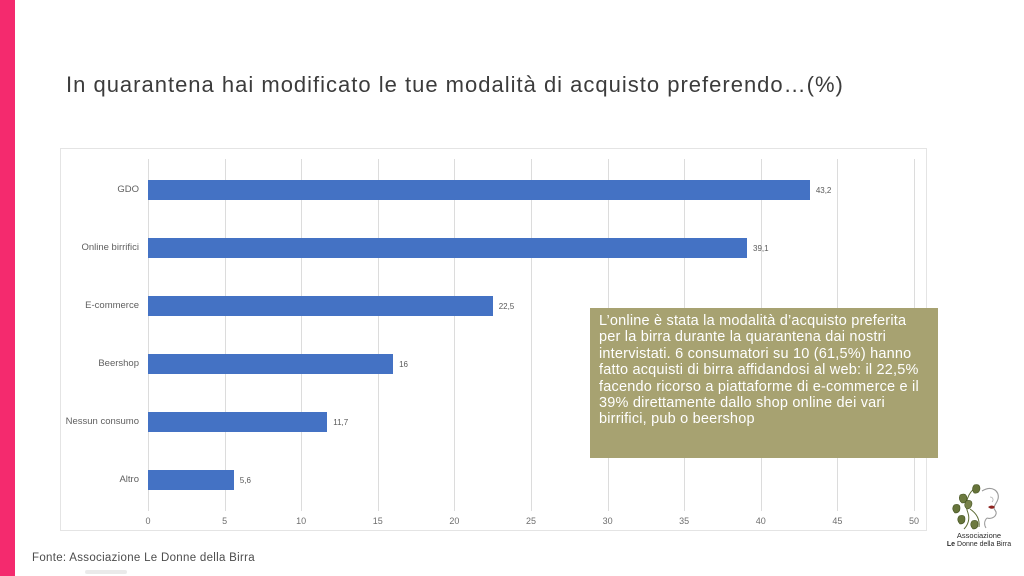 Image resolution: width=1024 pixels, height=576 pixels. What do you see at coordinates (377, 521) in the screenshot?
I see `x-tick-label-15: 15` at bounding box center [377, 521].